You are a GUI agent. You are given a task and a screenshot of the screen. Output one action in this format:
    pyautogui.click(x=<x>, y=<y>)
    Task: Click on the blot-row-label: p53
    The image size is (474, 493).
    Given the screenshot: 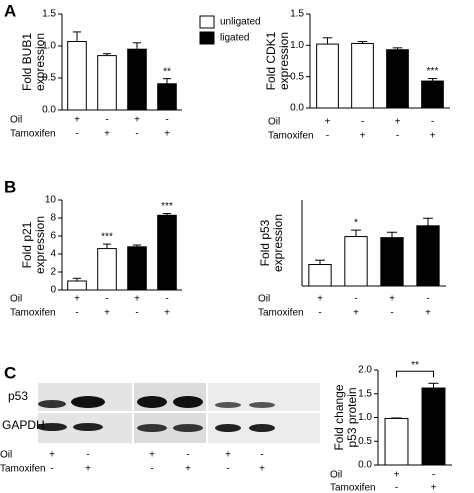 What is the action you would take?
    pyautogui.click(x=18, y=396)
    